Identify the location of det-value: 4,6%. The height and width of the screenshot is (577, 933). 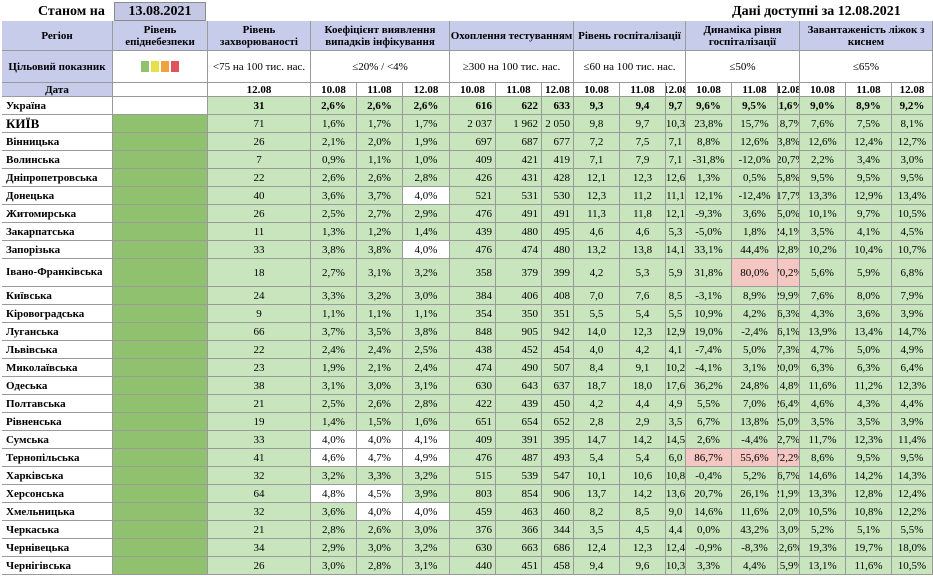
(334, 458).